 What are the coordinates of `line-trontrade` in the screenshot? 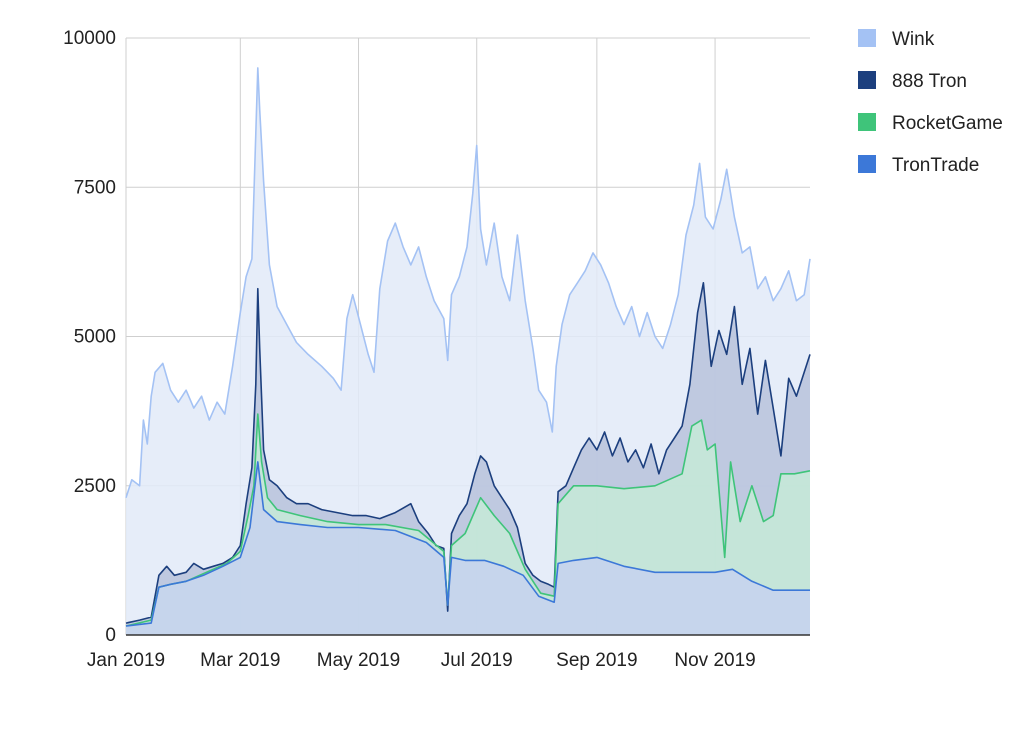 It's located at (467, 544).